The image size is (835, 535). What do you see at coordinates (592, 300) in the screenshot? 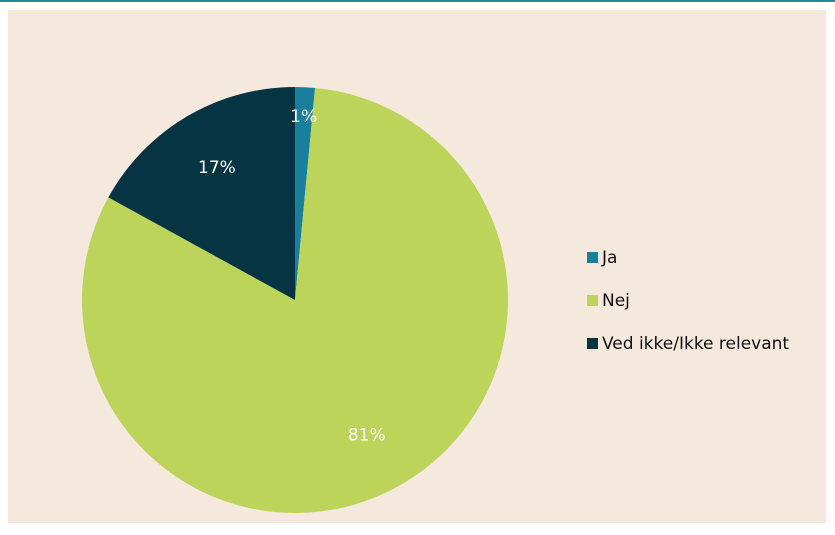
I see `legend-swatch-nej` at bounding box center [592, 300].